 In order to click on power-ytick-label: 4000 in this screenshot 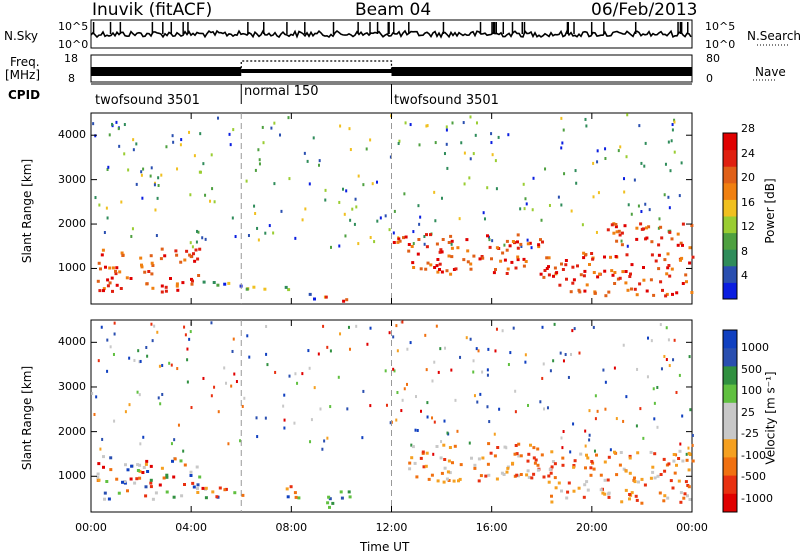, I will do `click(72, 135)`.